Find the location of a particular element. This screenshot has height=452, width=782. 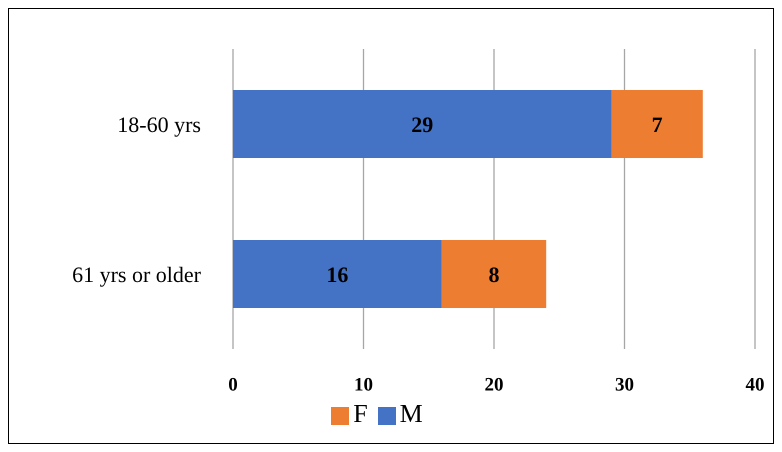

x-tick-label: 30 is located at coordinates (624, 385).